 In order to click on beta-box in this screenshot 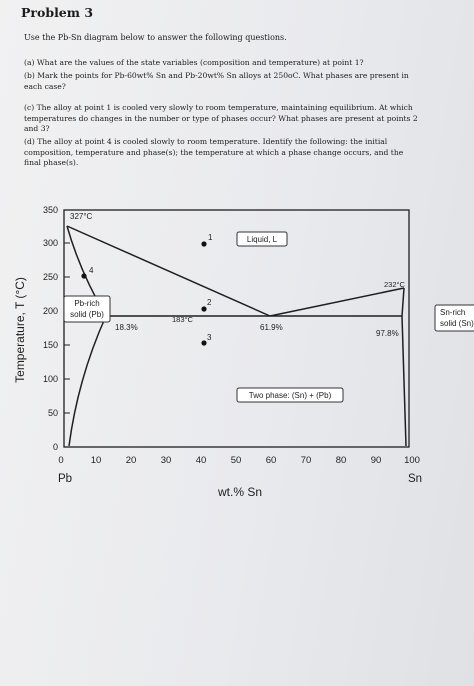, I will do `click(454, 318)`.